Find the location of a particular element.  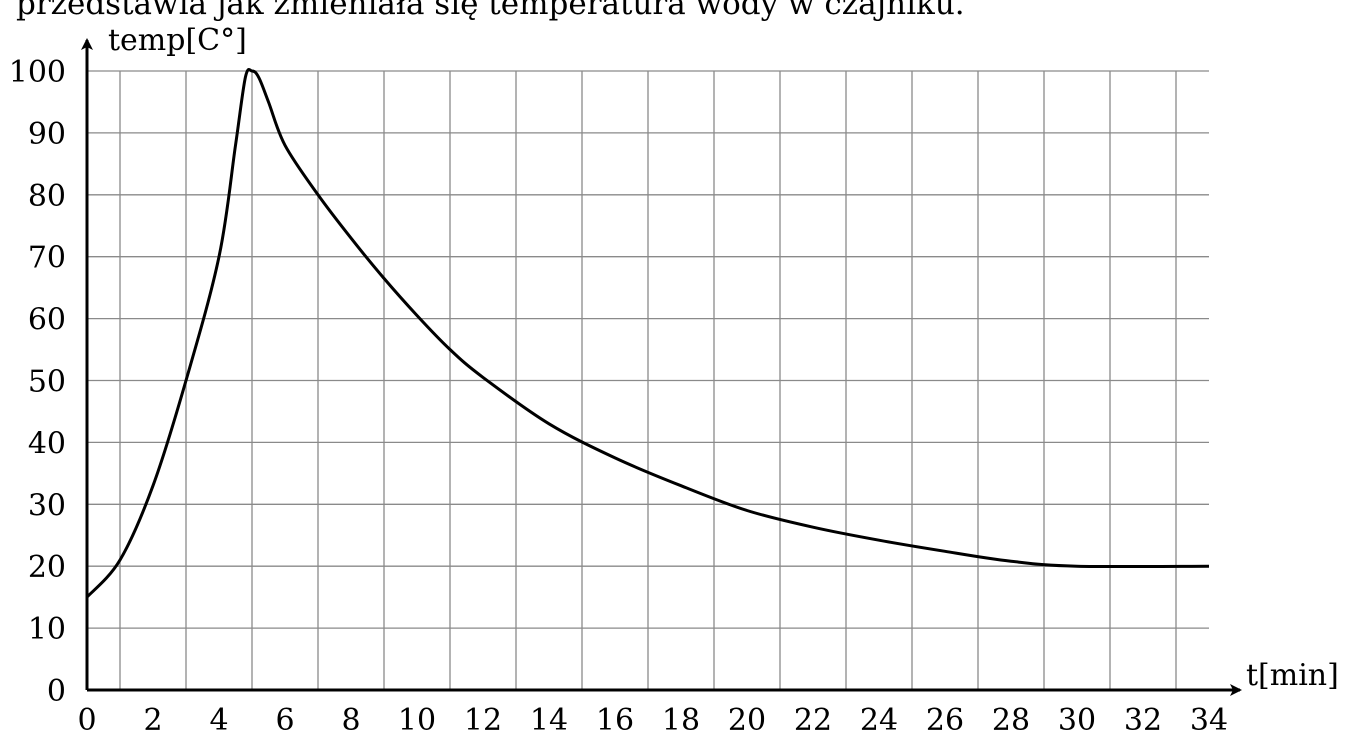

x-tick-label: 8 is located at coordinates (350, 720).